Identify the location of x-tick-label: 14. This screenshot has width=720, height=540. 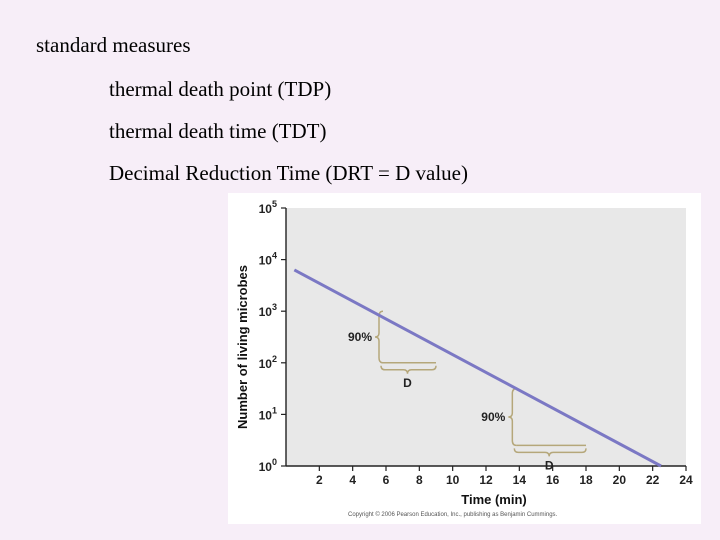
(520, 480).